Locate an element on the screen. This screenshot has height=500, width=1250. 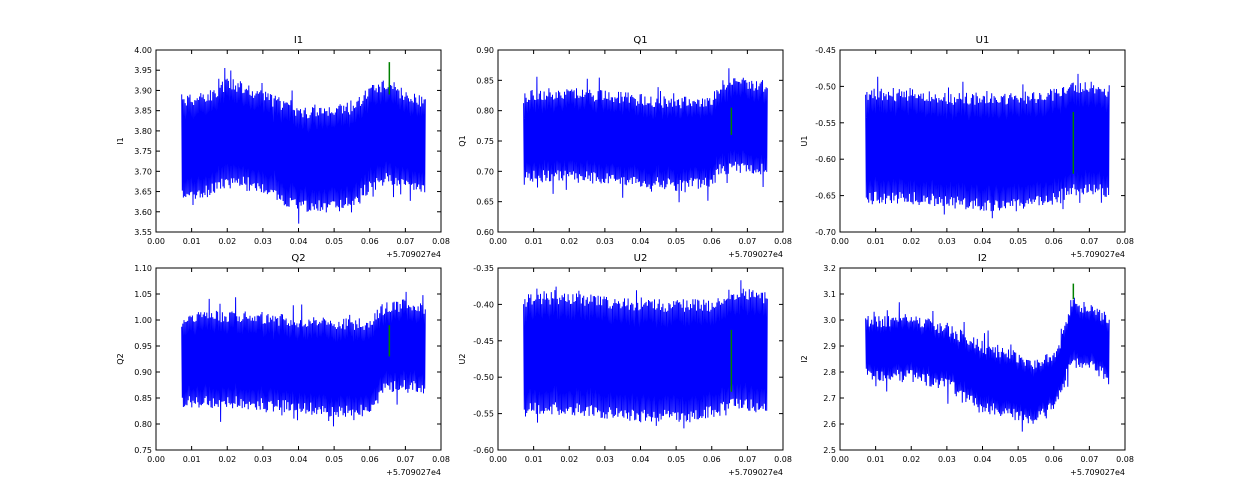
y-tick-label: 3.65 is located at coordinates (143, 192).